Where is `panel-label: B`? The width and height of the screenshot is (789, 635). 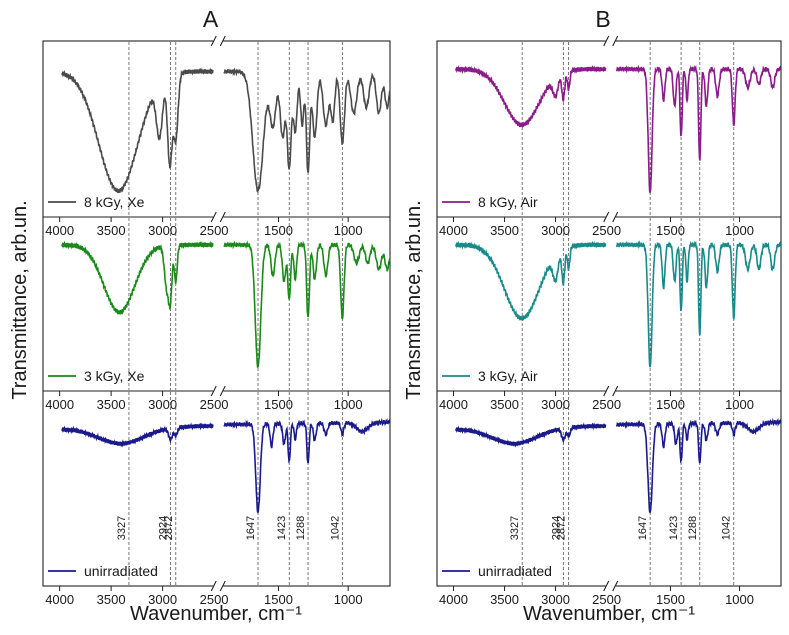 panel-label: B is located at coordinates (602, 19).